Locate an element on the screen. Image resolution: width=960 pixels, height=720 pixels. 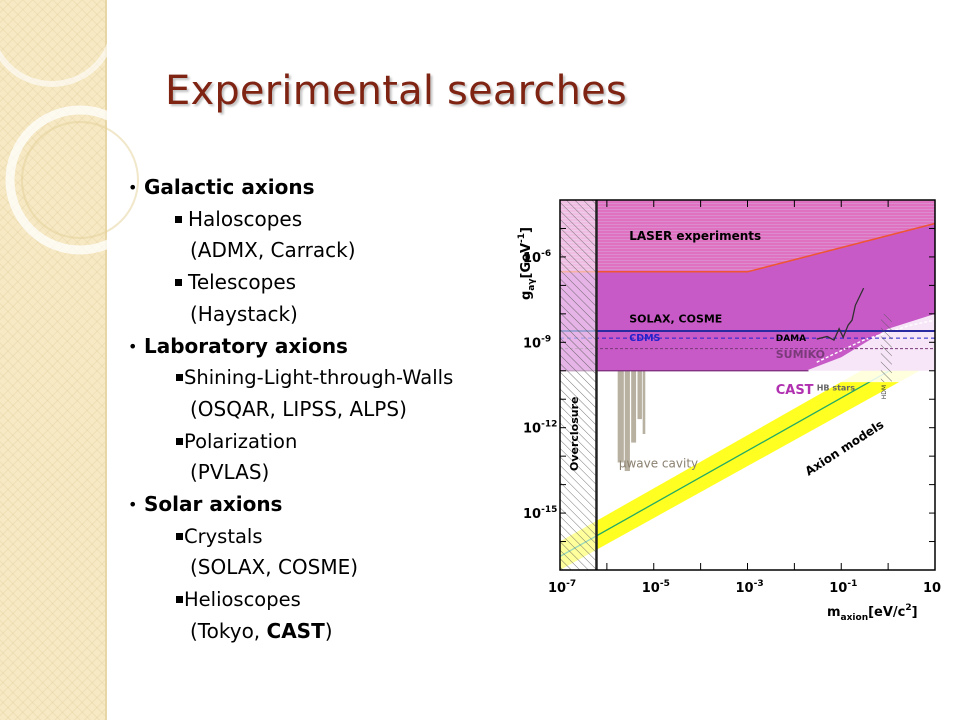
y-axis-label-unit: [GeV is located at coordinates (526, 261).